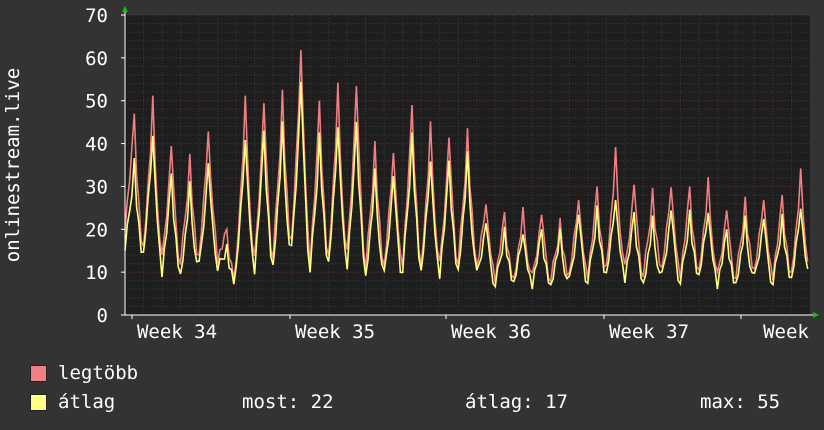 The width and height of the screenshot is (824, 430). I want to click on x-tick-label: Week 35, so click(335, 332).